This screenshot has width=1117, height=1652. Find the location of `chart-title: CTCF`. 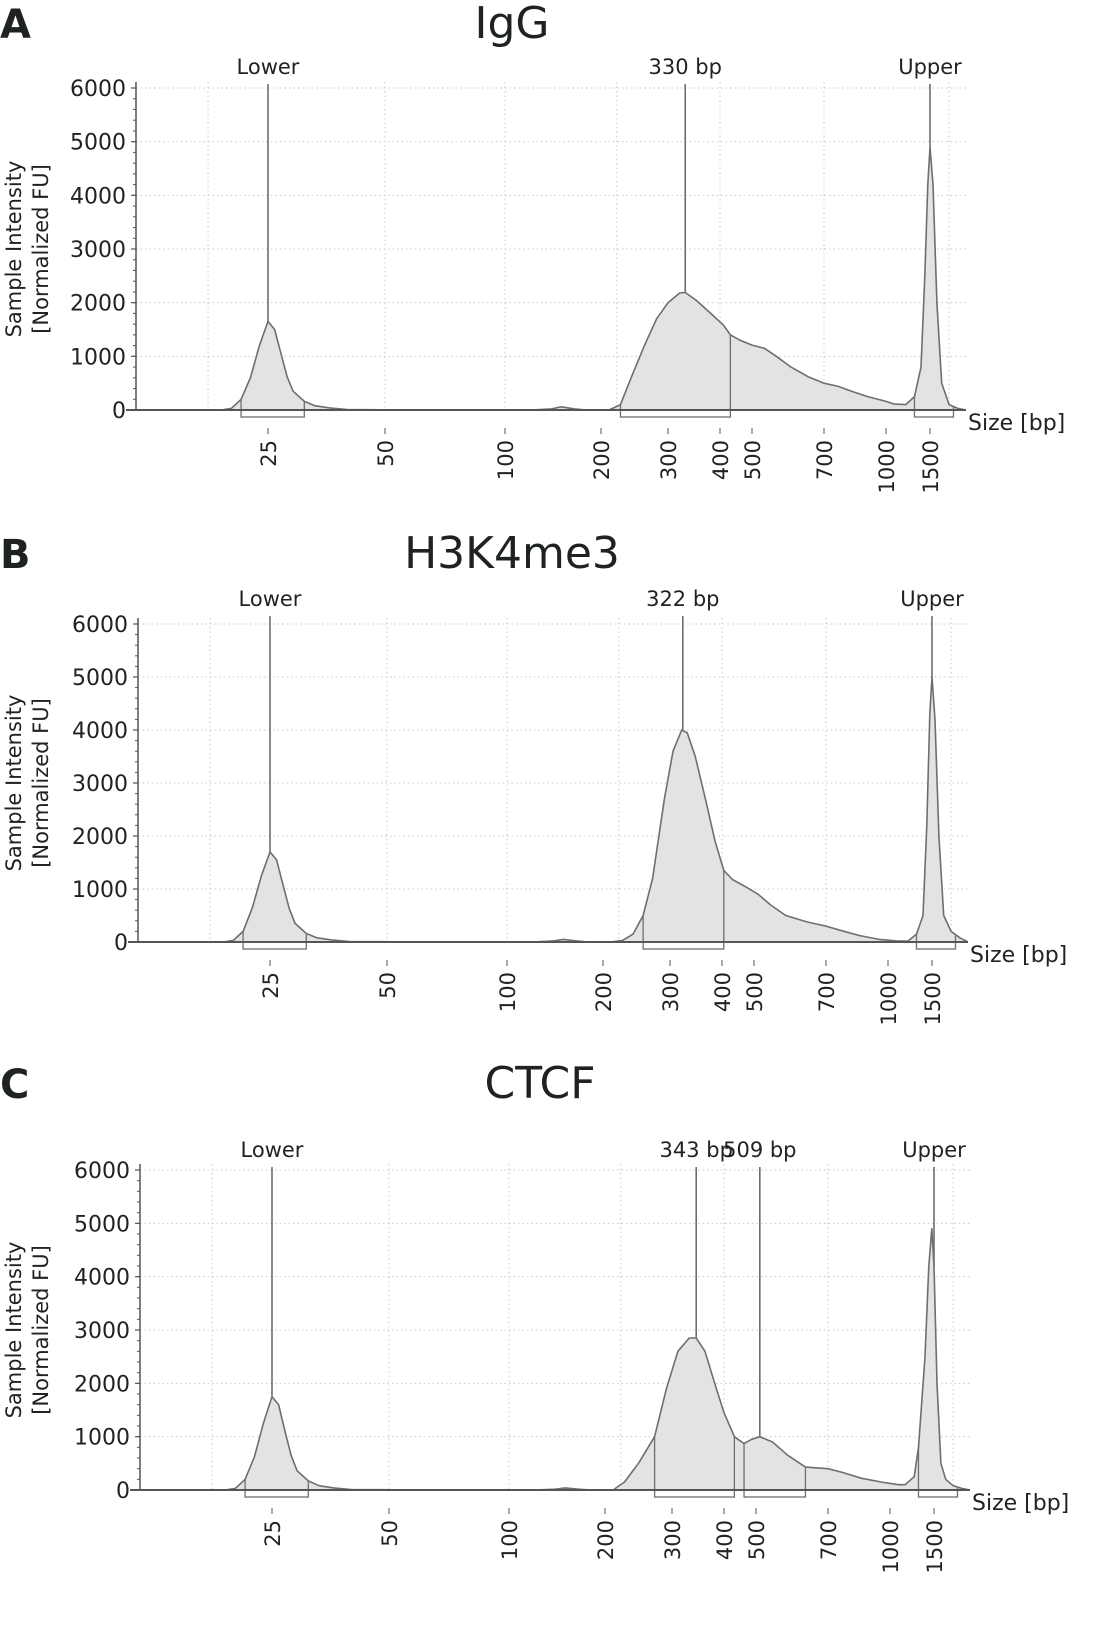

chart-title: CTCF is located at coordinates (540, 1083).